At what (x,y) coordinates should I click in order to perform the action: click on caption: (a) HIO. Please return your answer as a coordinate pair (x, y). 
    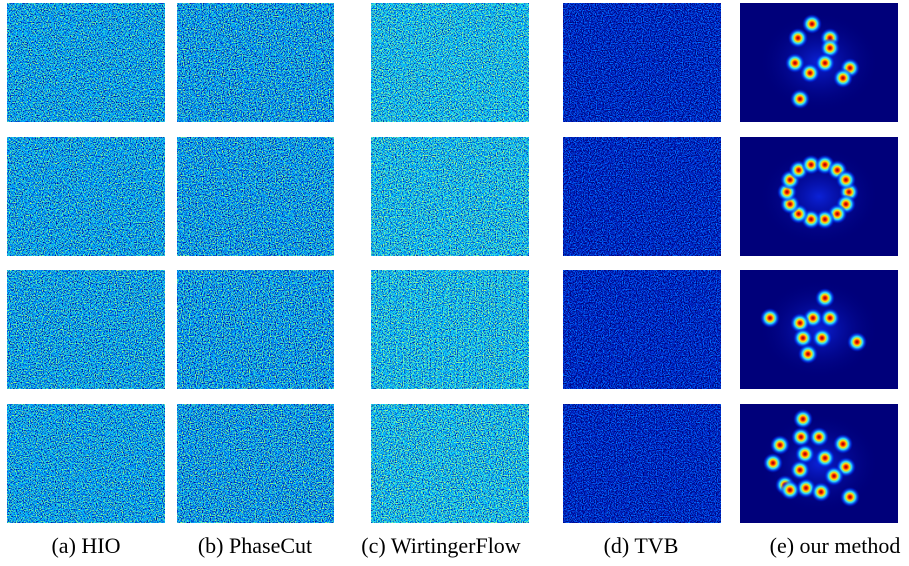
    Looking at the image, I should click on (85, 545).